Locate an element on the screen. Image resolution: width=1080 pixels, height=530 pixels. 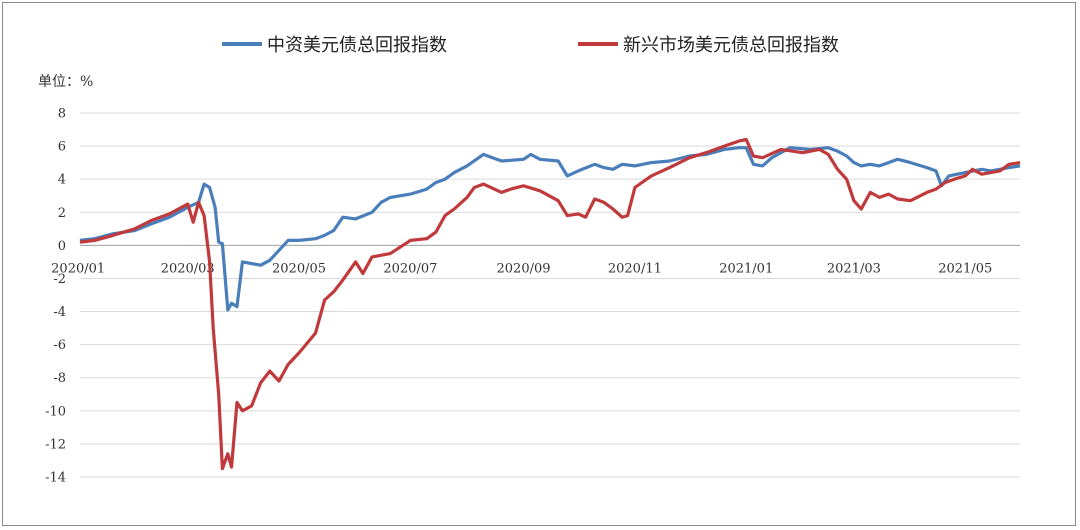
x-tick-label: 2020/03 is located at coordinates (188, 268).